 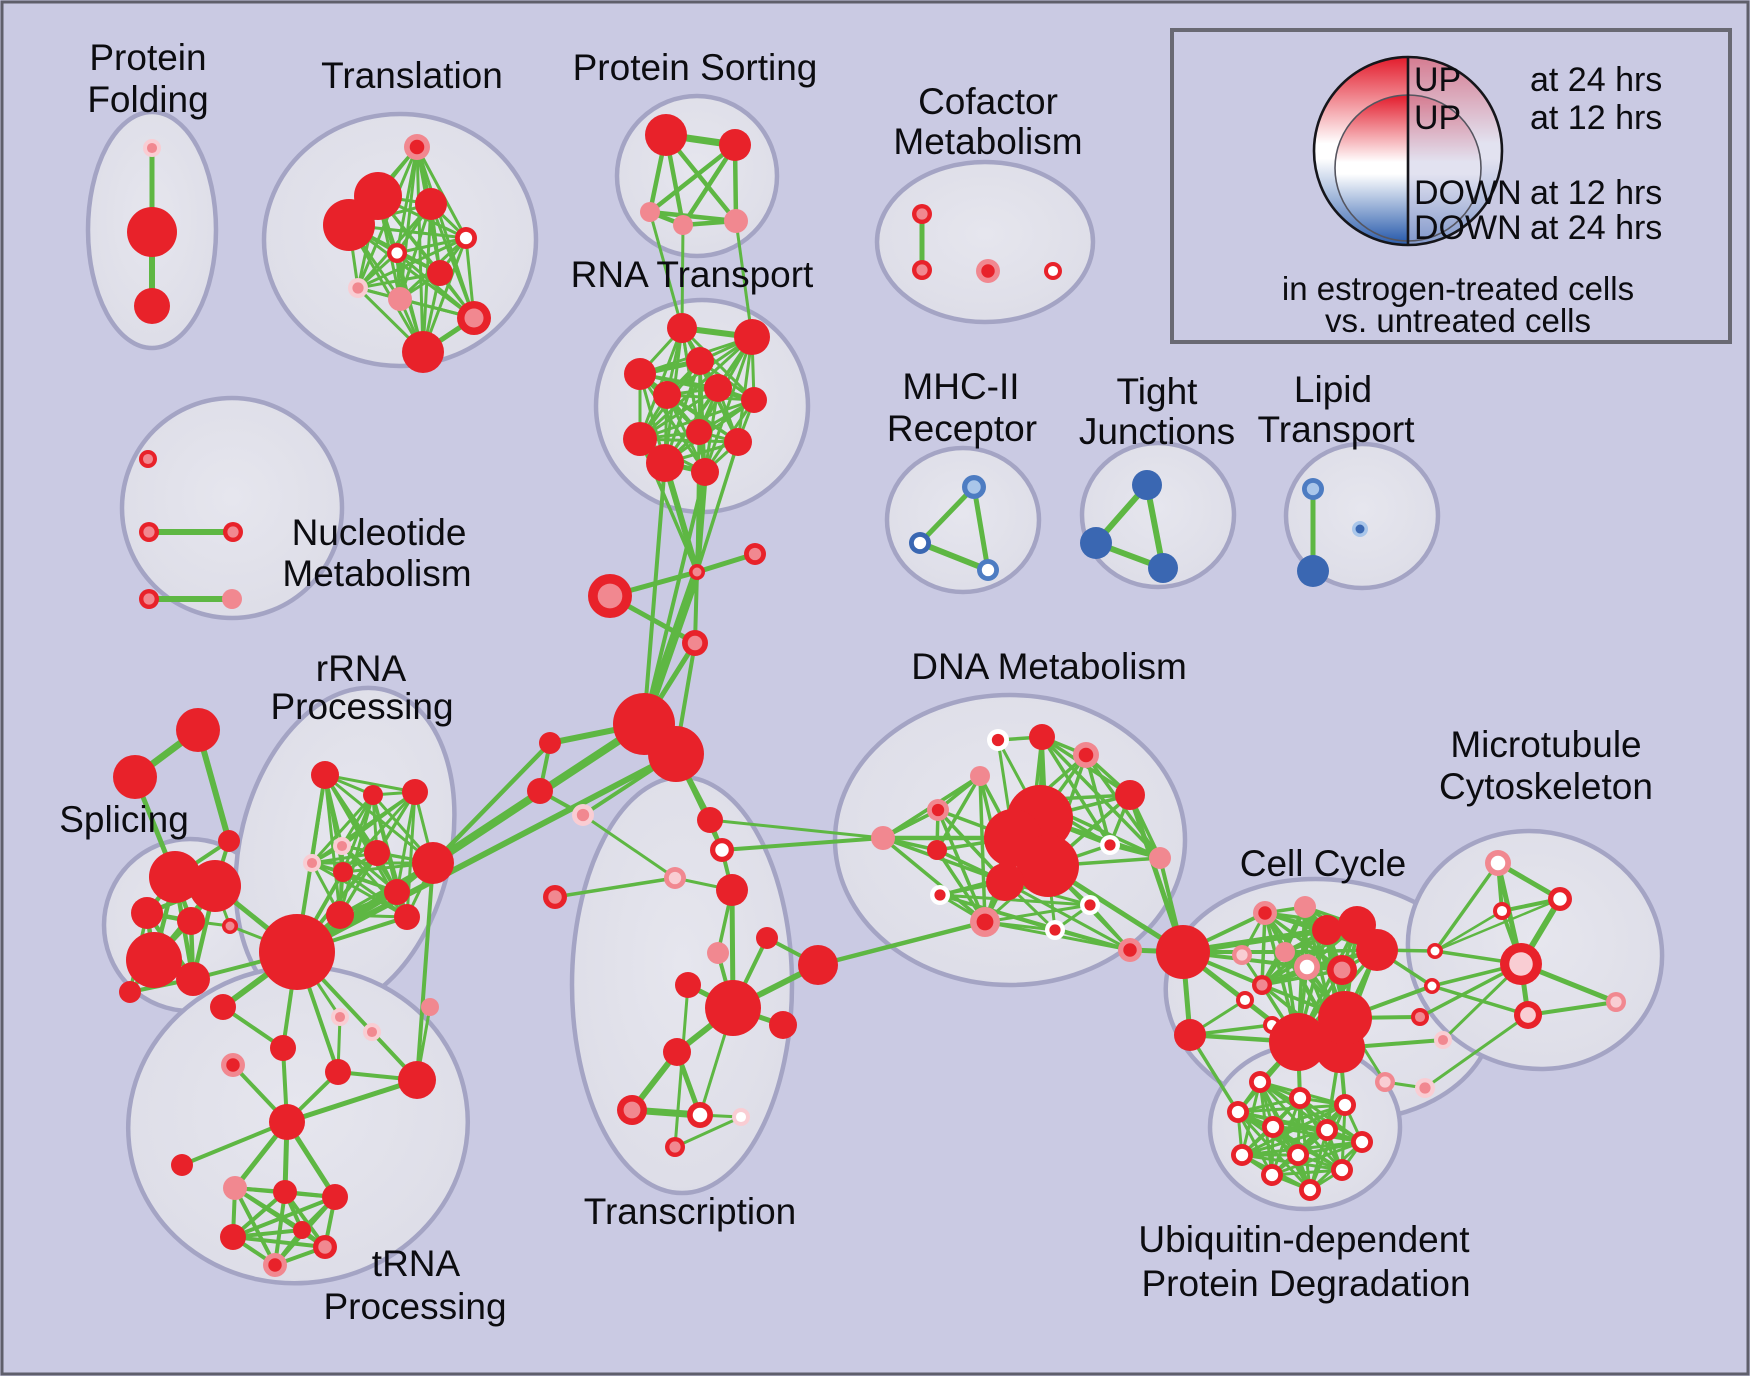 I want to click on cluster-tight-junctions-label-line2: Junctions, so click(x=1157, y=431).